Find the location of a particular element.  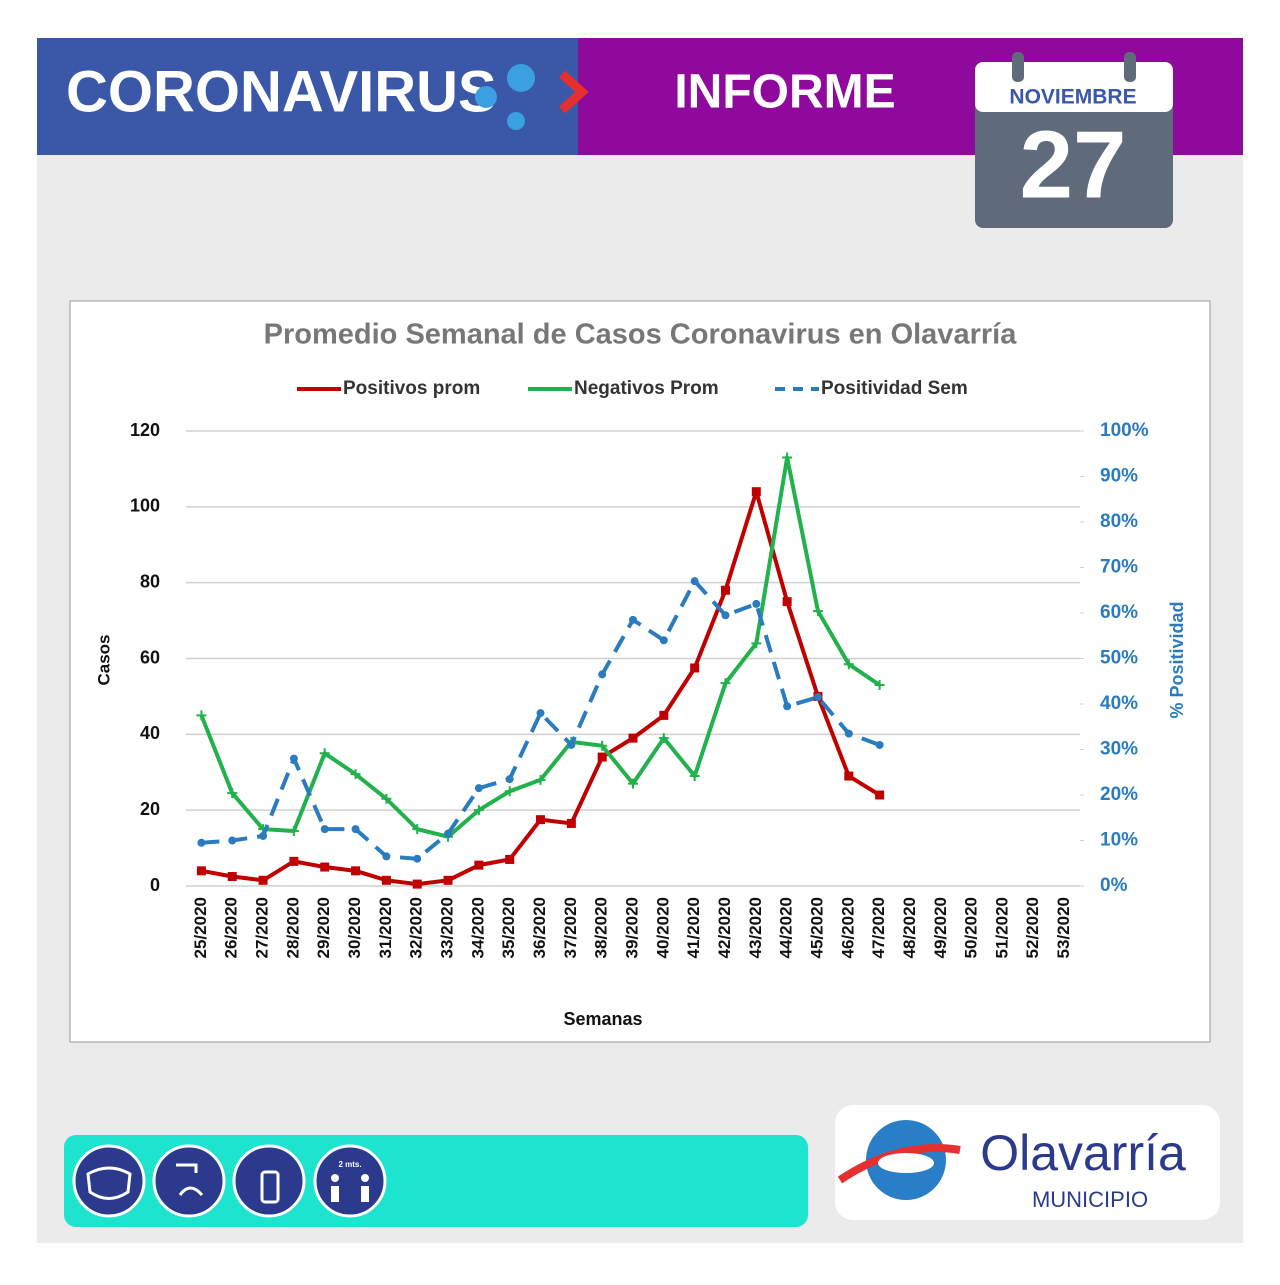

x-tick-label: 42/2020 is located at coordinates (724, 927).